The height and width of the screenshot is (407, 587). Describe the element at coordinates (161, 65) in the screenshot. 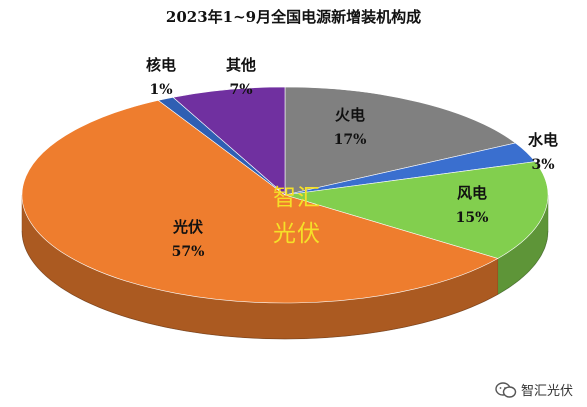

I see `slice-4-name: 核电` at that location.